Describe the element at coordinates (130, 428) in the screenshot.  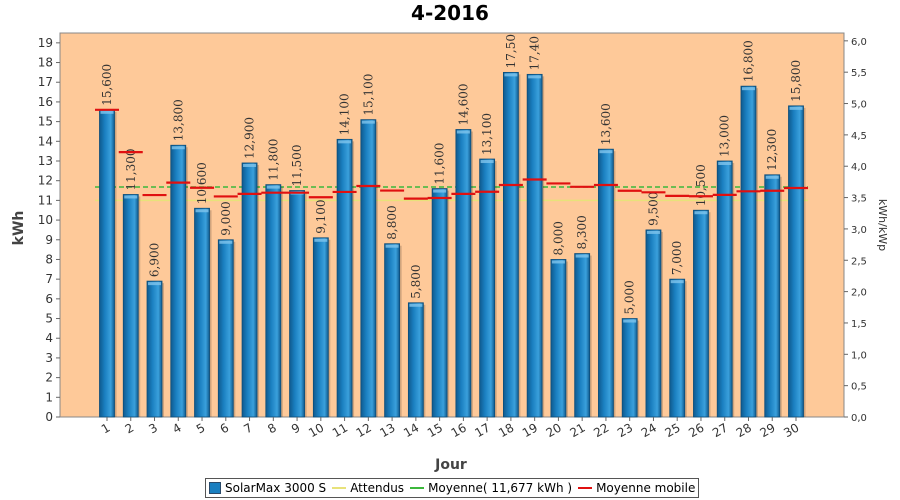
I see `x-tick-label: 2` at that location.